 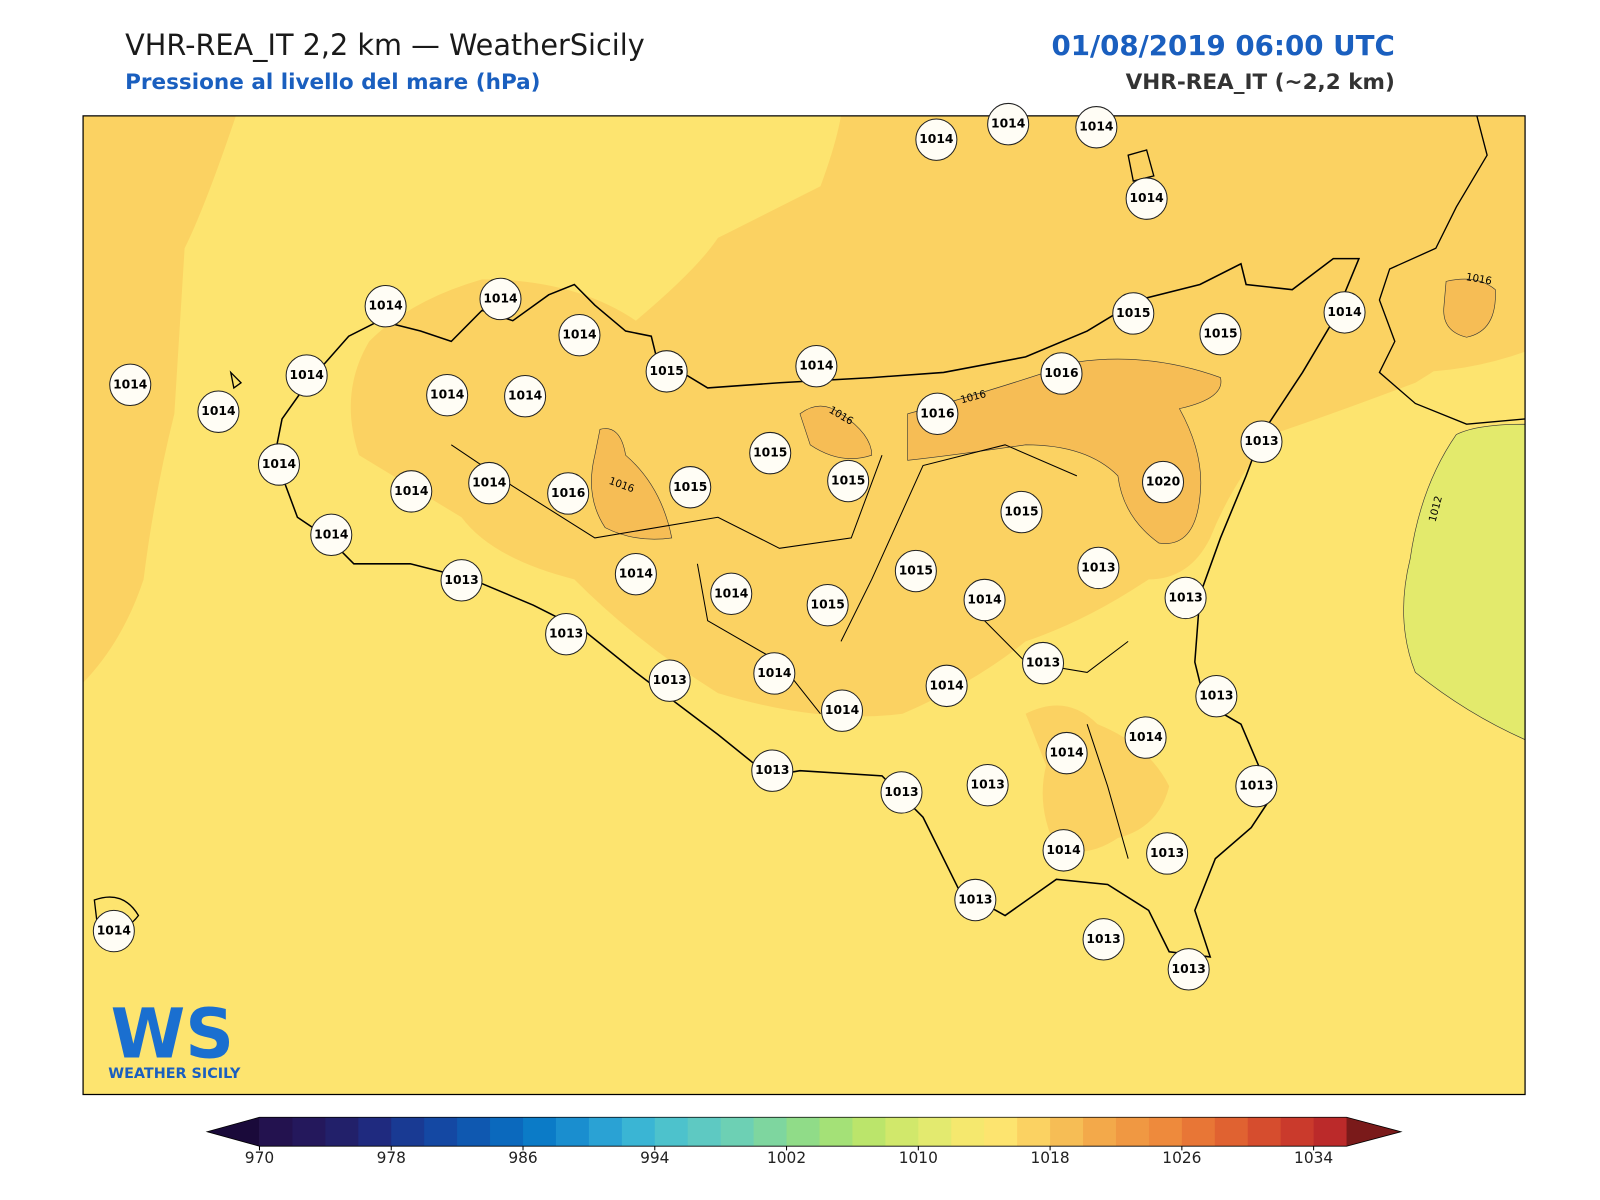 What do you see at coordinates (259, 1158) in the screenshot?
I see `colorbar-tick-label: 970` at bounding box center [259, 1158].